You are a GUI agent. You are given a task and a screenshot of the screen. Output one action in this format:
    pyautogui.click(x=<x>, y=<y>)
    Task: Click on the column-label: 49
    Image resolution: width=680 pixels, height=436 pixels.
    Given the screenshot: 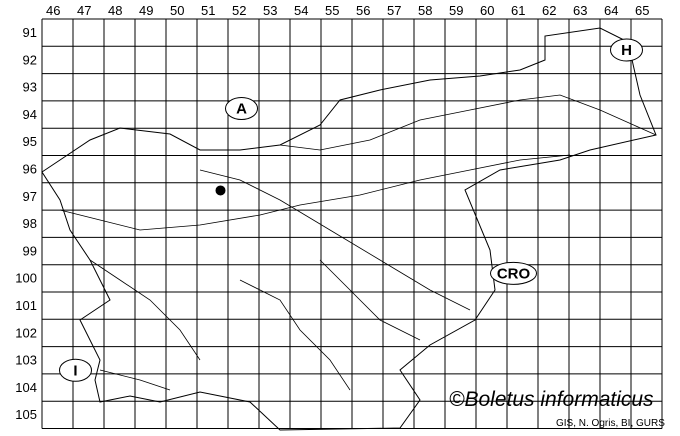 What is the action you would take?
    pyautogui.click(x=146, y=10)
    